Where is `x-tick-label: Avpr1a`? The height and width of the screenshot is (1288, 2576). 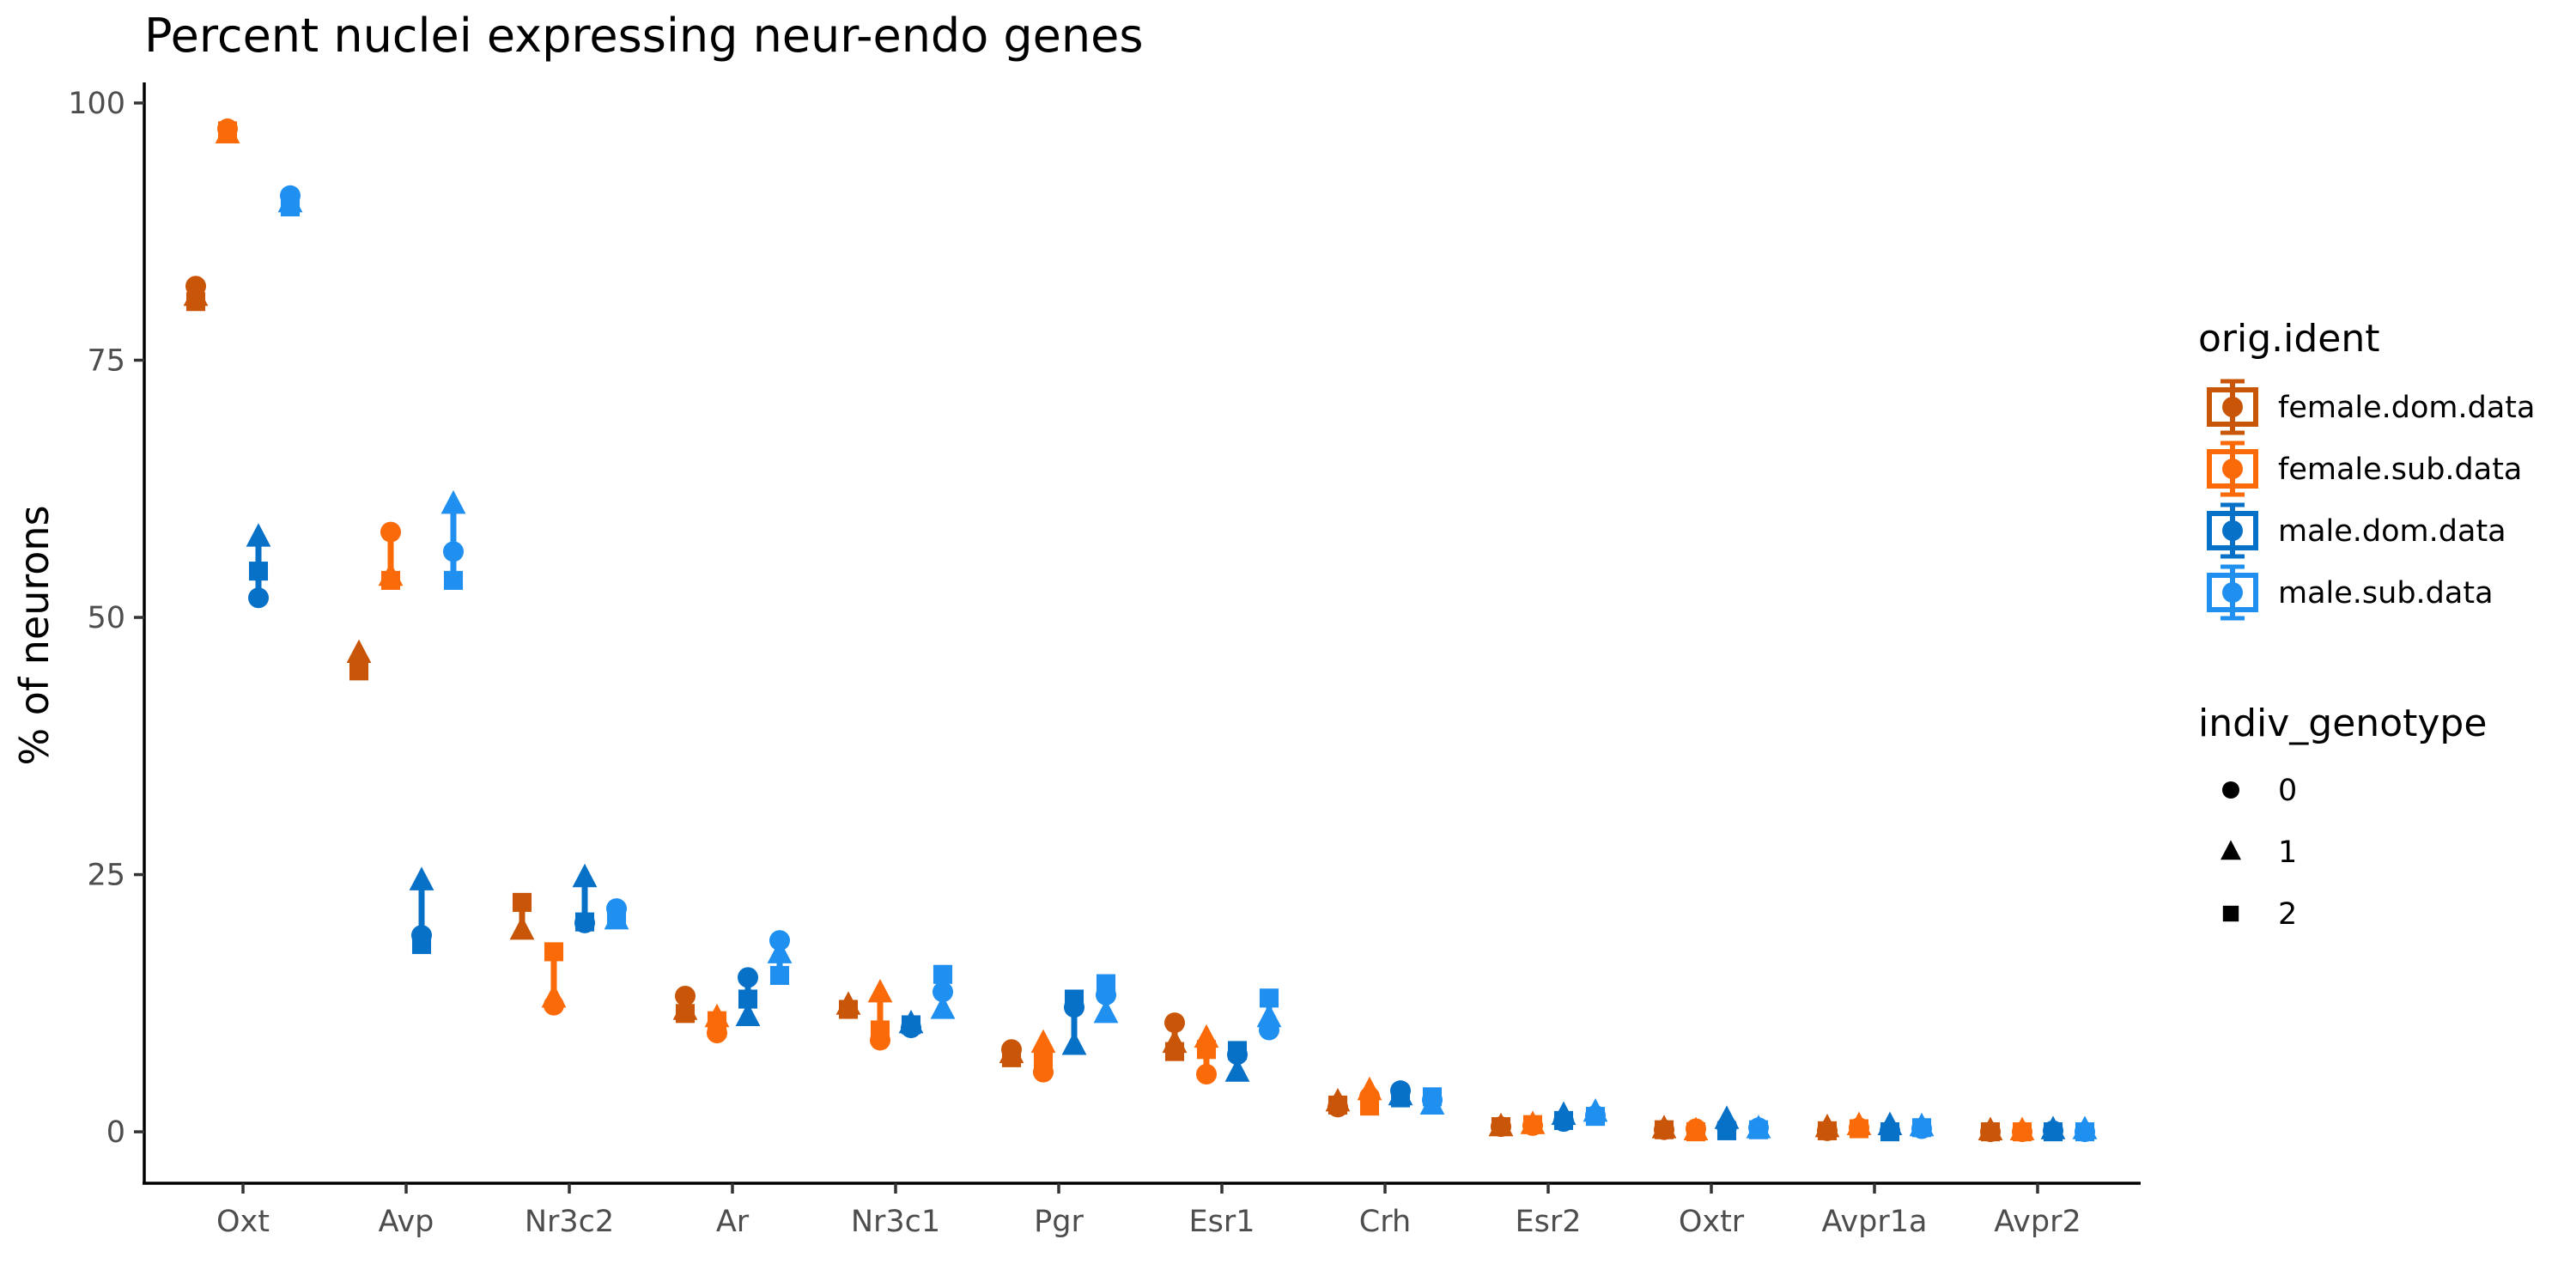
x-tick-label: Avpr1a is located at coordinates (1875, 1222).